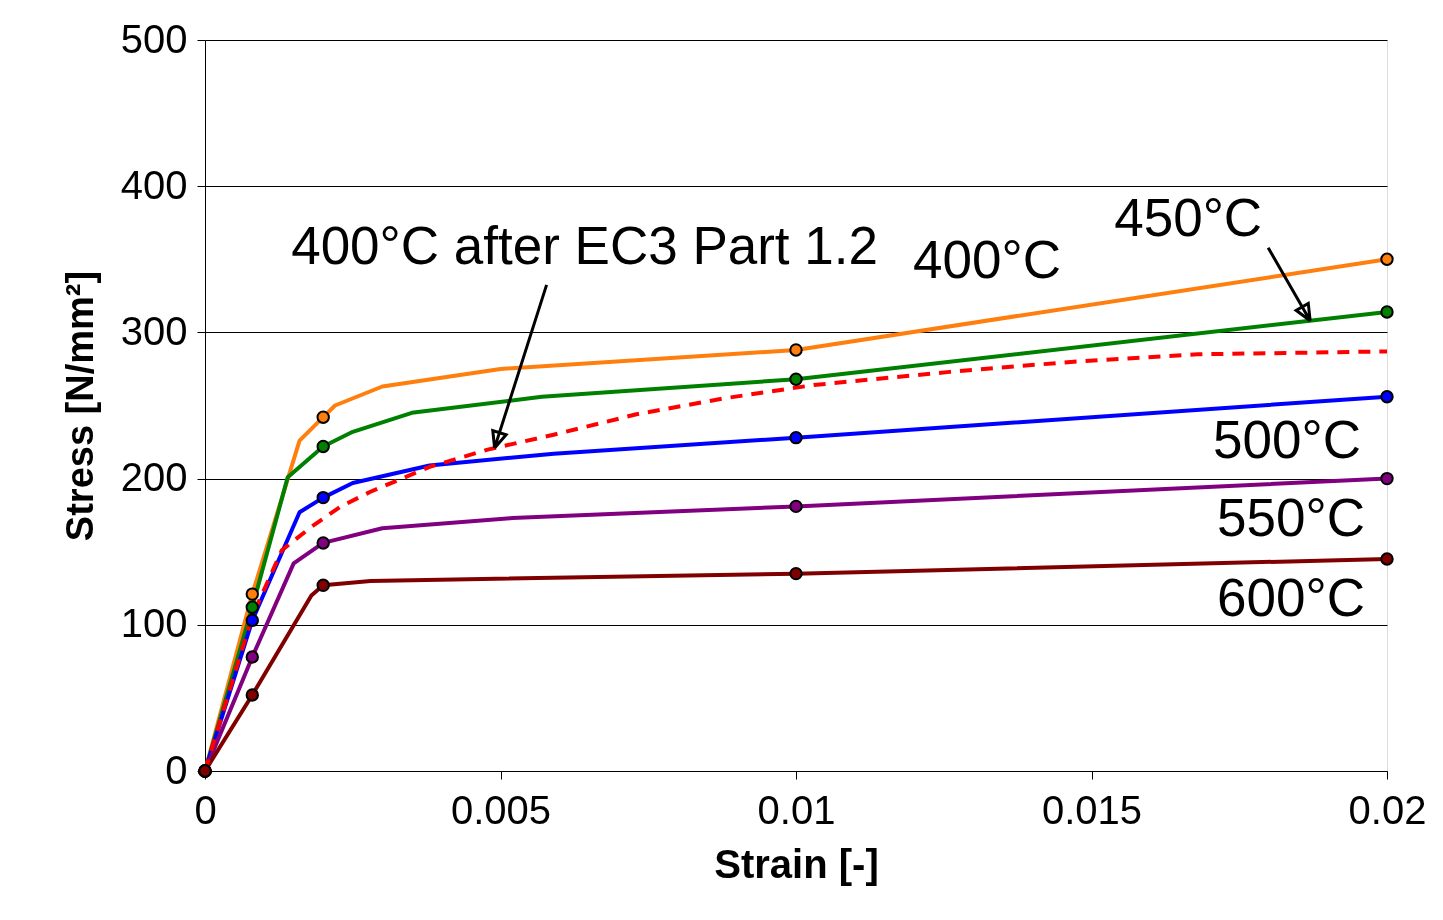 The height and width of the screenshot is (920, 1443). Describe the element at coordinates (1387, 809) in the screenshot. I see `x-tick-label: 0.02` at that location.